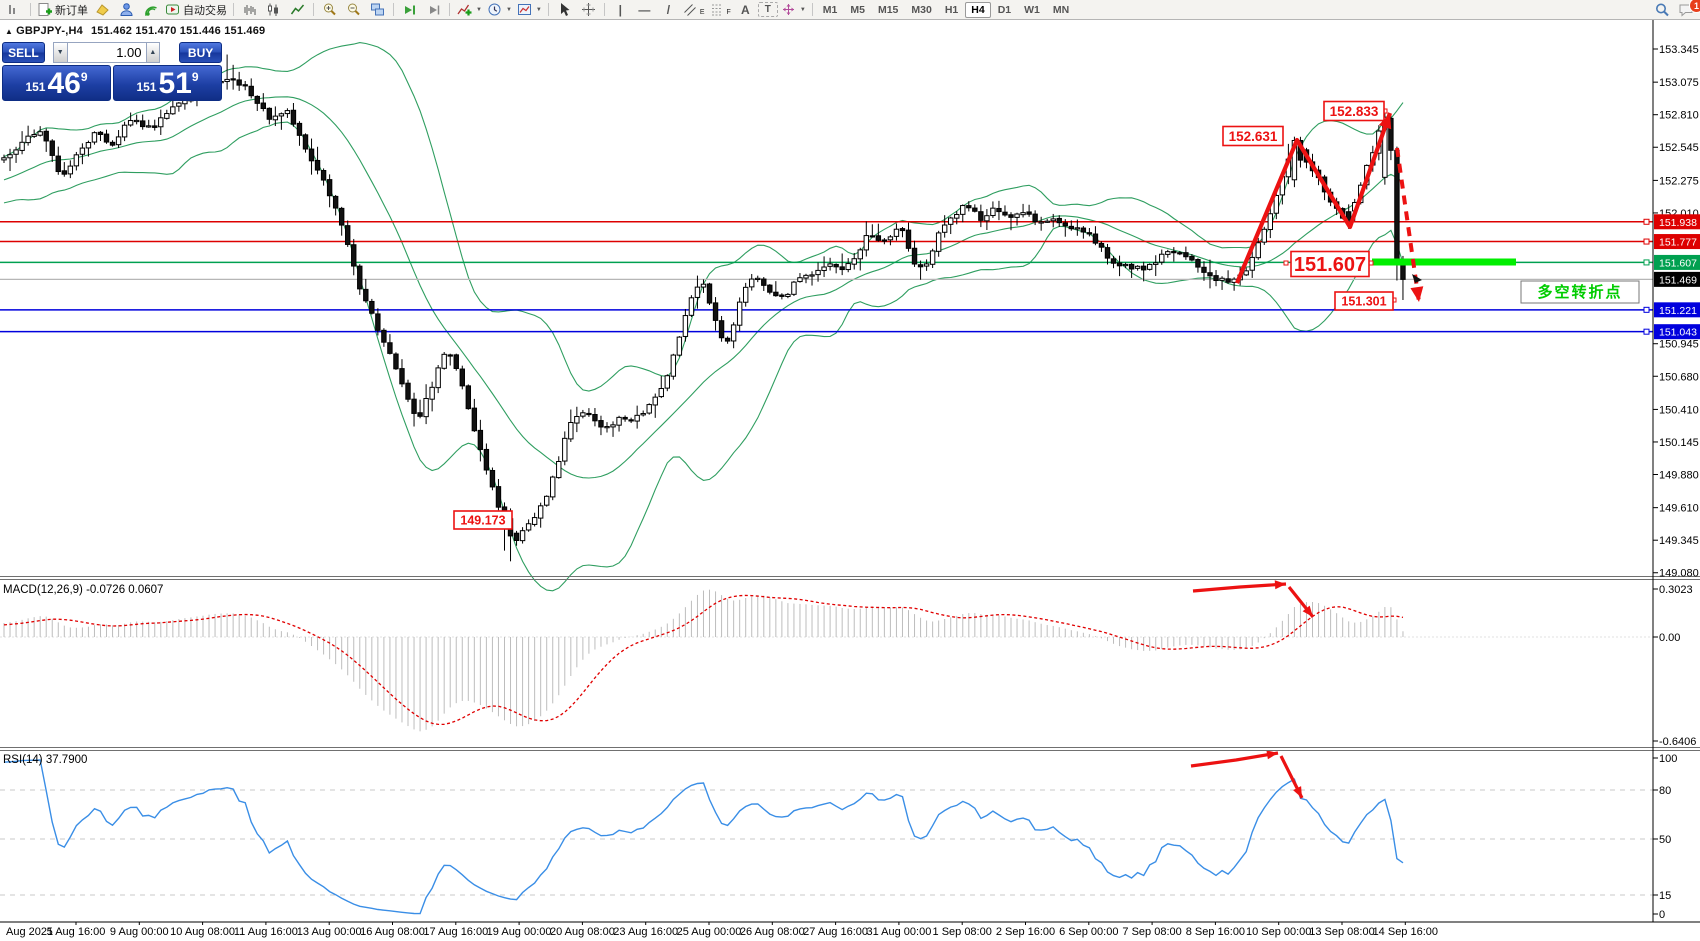 Image resolution: width=1700 pixels, height=941 pixels. Describe the element at coordinates (767, 9) in the screenshot. I see `text-label-tool-button: T` at that location.